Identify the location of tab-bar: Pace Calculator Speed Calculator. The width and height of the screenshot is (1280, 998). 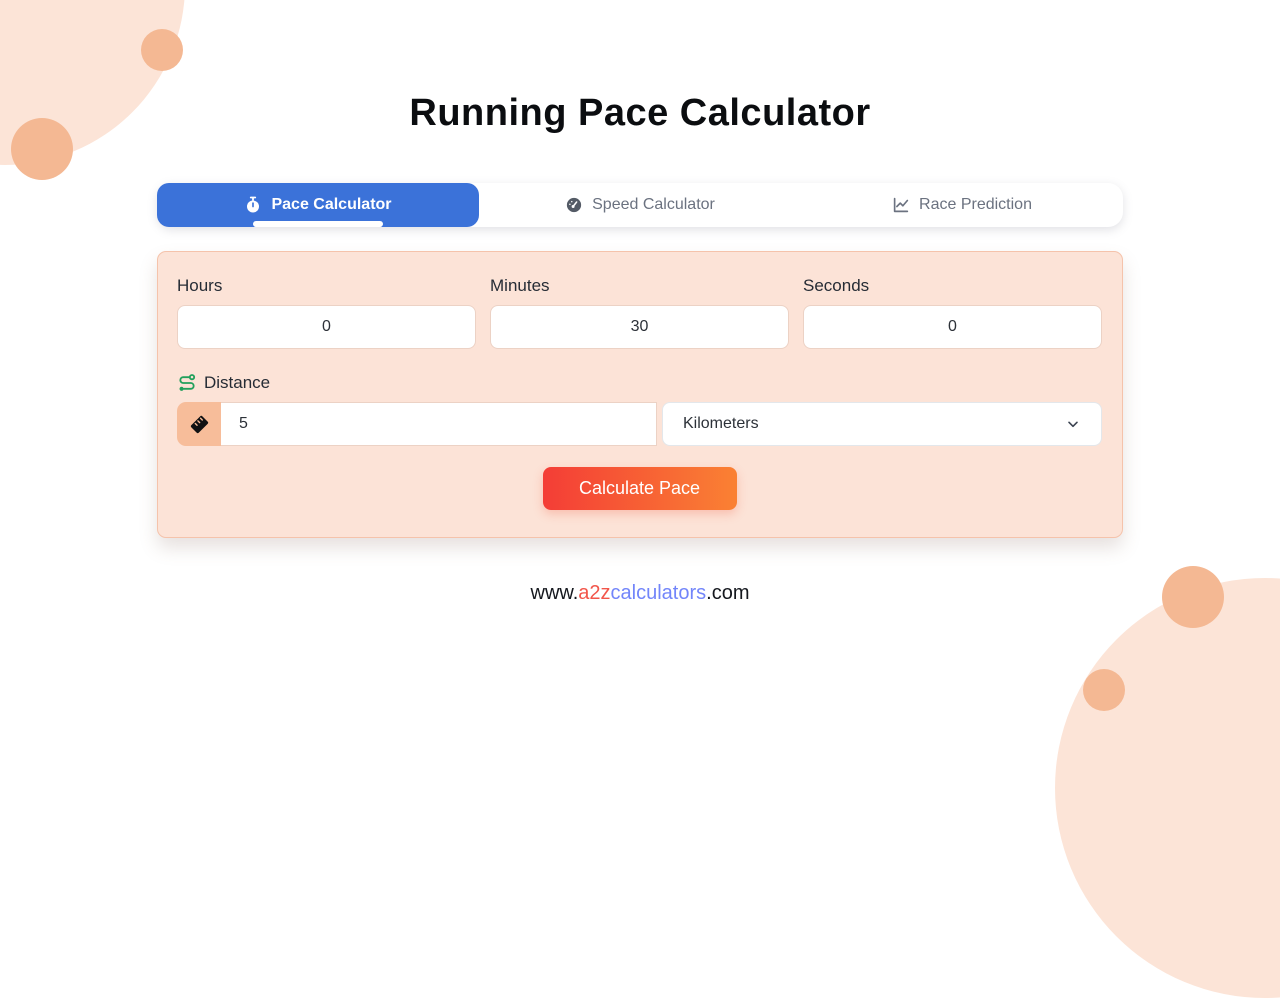
(640, 205).